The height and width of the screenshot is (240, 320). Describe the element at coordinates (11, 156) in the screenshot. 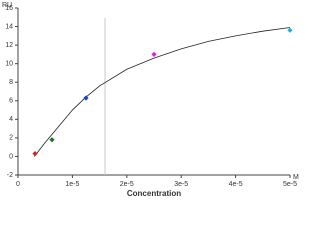

I see `y-tick-label: 0` at that location.